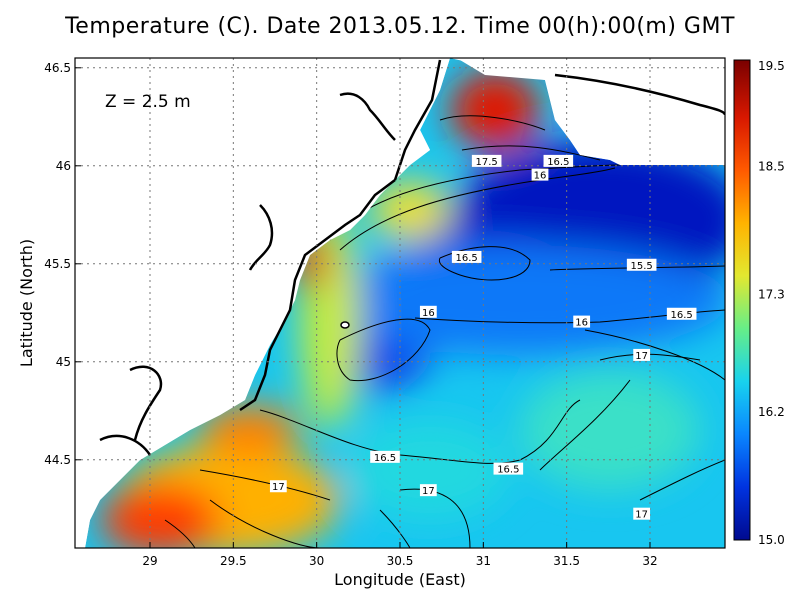  Describe the element at coordinates (771, 303) in the screenshot. I see `colorbar-ticks: 15.0 16.2 17.3 18.5 19.5` at that location.